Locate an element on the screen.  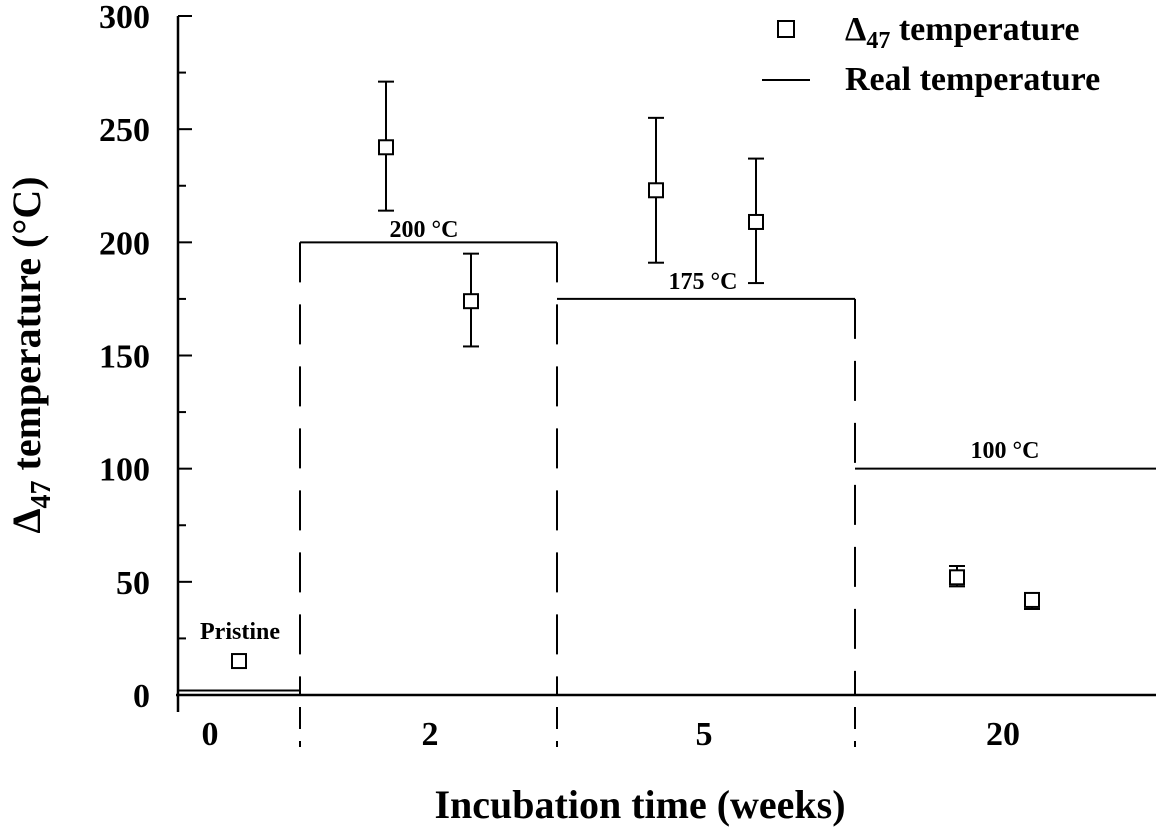
x-tick-label: 20 is located at coordinates (1003, 734).